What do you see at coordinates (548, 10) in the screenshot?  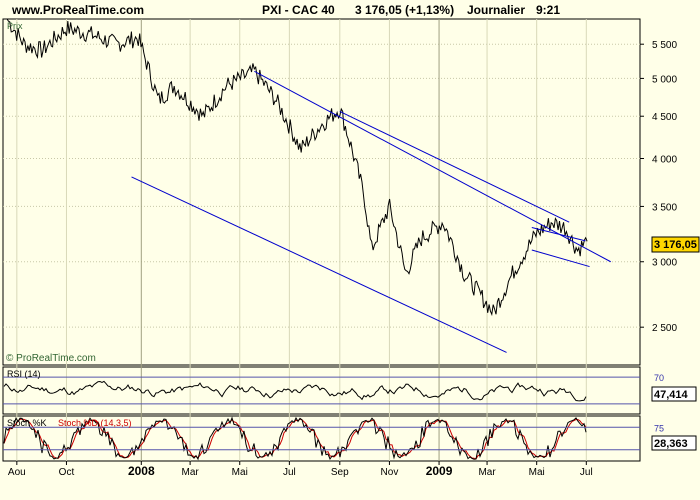 I see `time-label: 9:21` at bounding box center [548, 10].